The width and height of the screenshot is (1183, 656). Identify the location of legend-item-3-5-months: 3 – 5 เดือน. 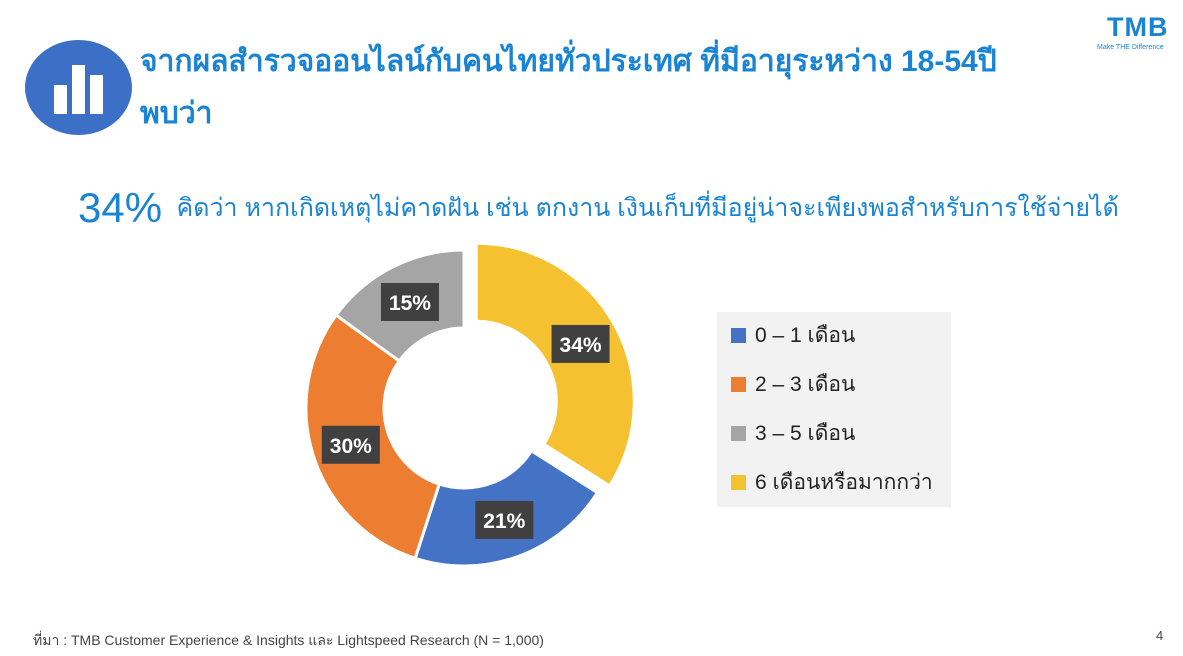
(793, 433).